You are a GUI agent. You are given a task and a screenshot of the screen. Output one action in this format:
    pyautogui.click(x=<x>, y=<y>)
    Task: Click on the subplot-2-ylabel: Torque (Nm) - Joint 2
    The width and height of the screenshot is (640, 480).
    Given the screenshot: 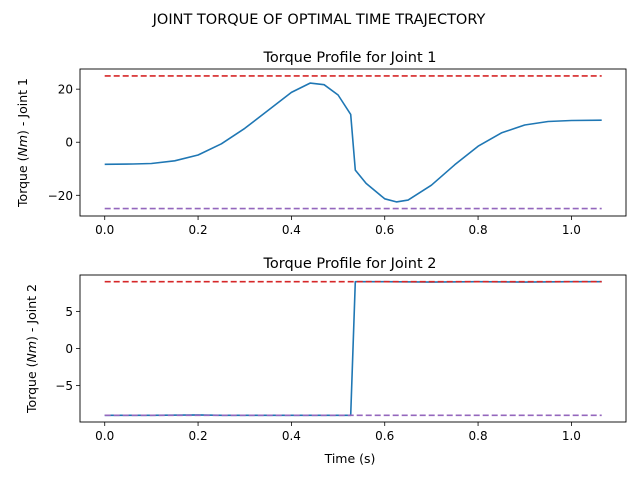 What is the action you would take?
    pyautogui.click(x=31, y=349)
    